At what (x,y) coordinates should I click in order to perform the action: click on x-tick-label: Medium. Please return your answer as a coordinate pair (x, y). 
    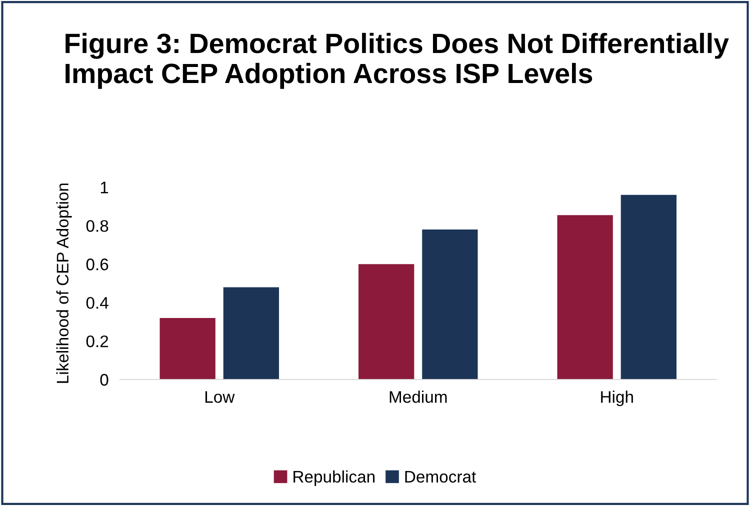
    Looking at the image, I should click on (418, 396).